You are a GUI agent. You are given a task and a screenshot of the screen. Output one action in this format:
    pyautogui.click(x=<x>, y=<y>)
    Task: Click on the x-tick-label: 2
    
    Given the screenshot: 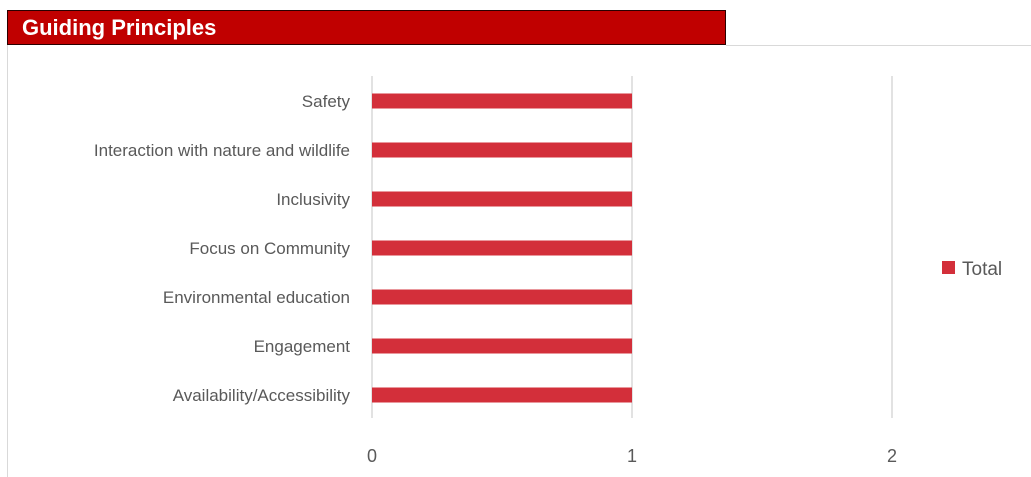 What is the action you would take?
    pyautogui.click(x=892, y=456)
    